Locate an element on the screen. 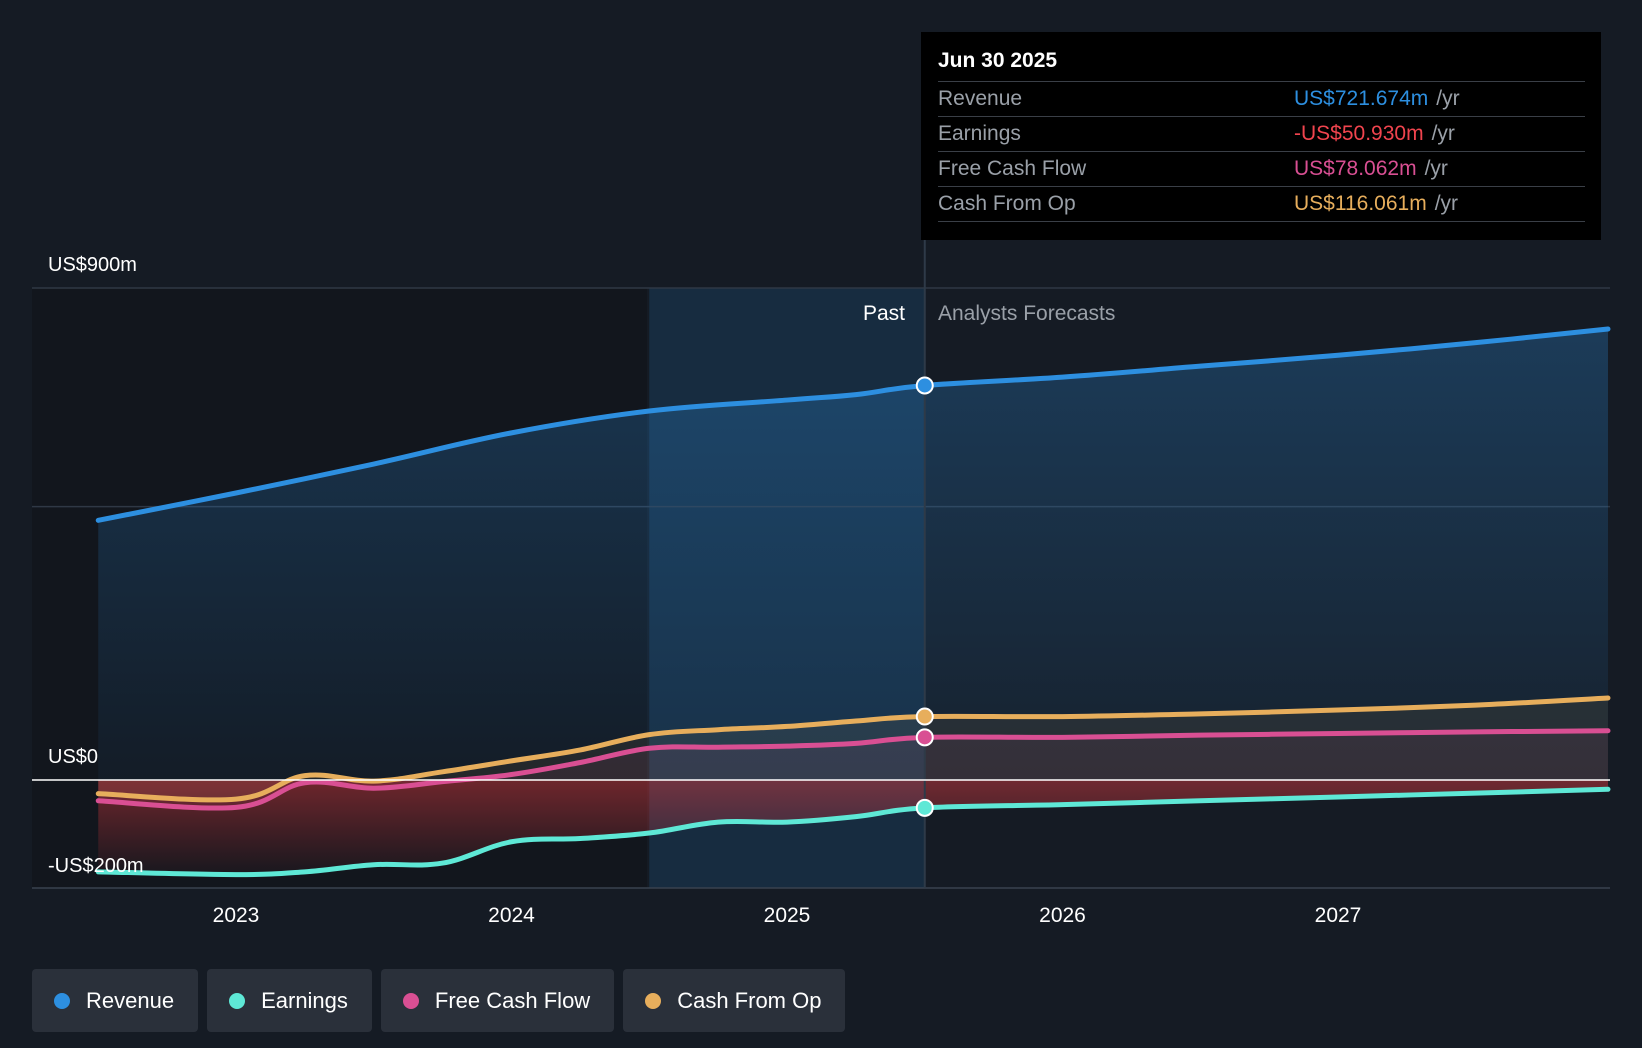 This screenshot has width=1642, height=1048. cash-from-op-dot-icon is located at coordinates (653, 1000).